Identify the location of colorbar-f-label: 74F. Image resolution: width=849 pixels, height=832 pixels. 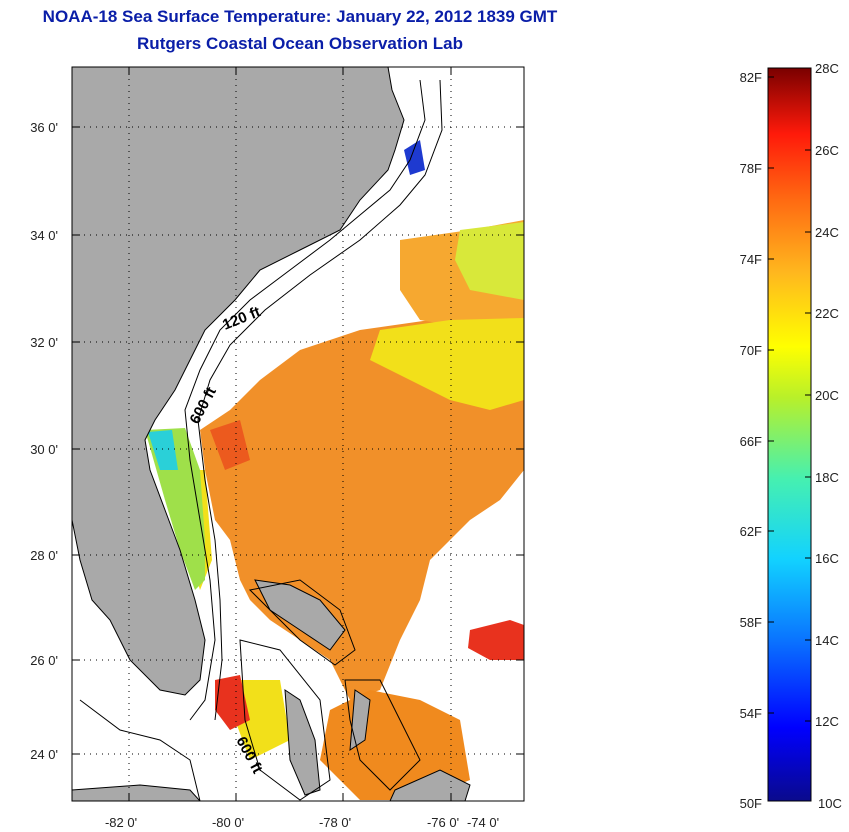
(751, 259).